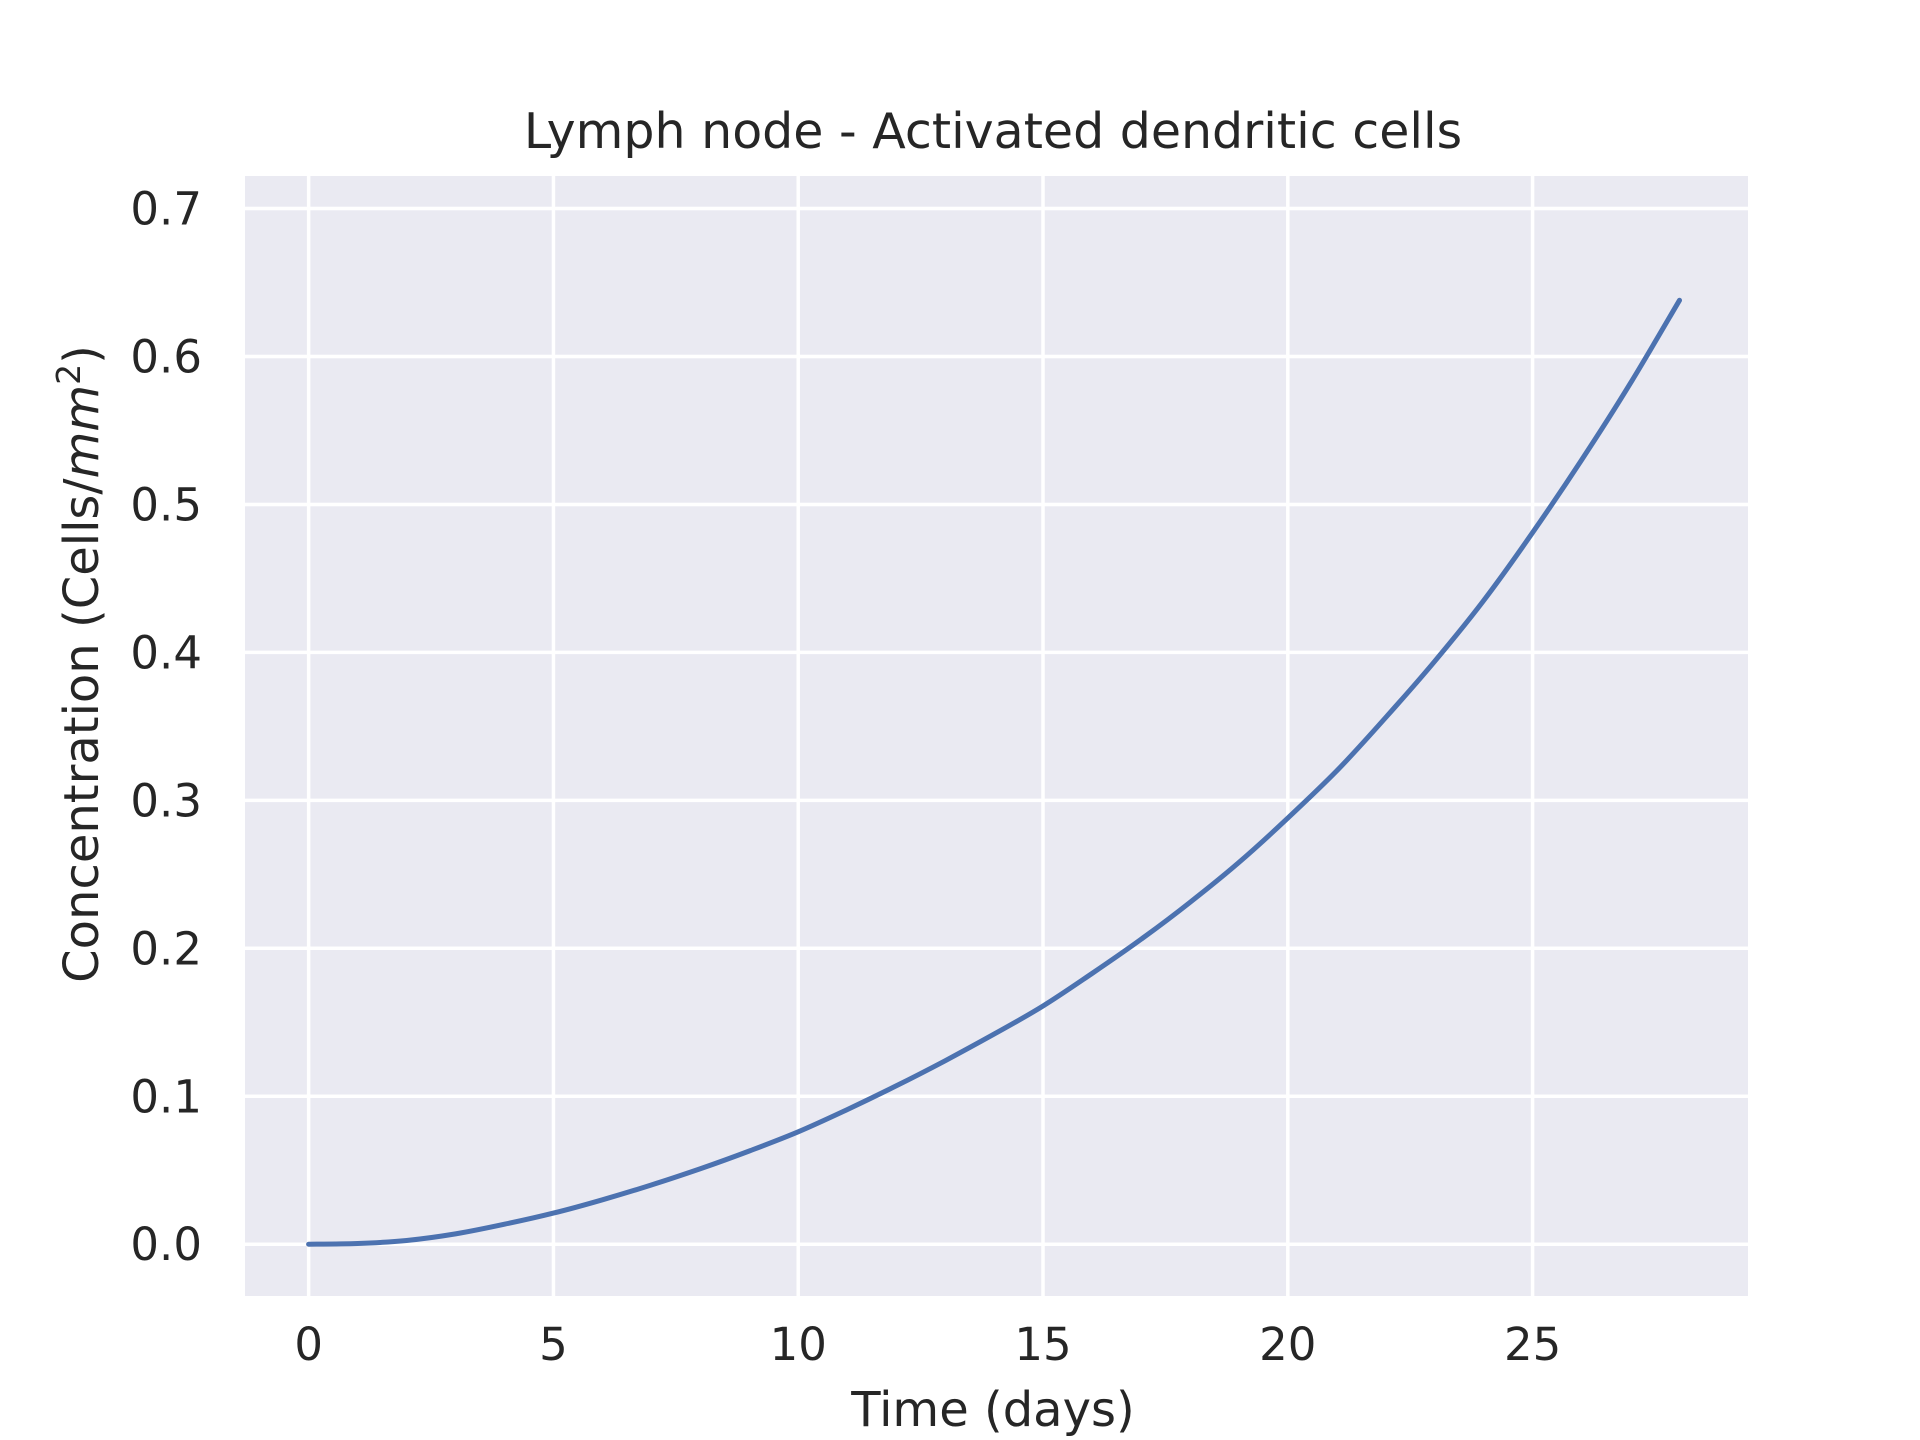 The image size is (1920, 1440). What do you see at coordinates (1042, 1344) in the screenshot?
I see `x-tick-label: 15` at bounding box center [1042, 1344].